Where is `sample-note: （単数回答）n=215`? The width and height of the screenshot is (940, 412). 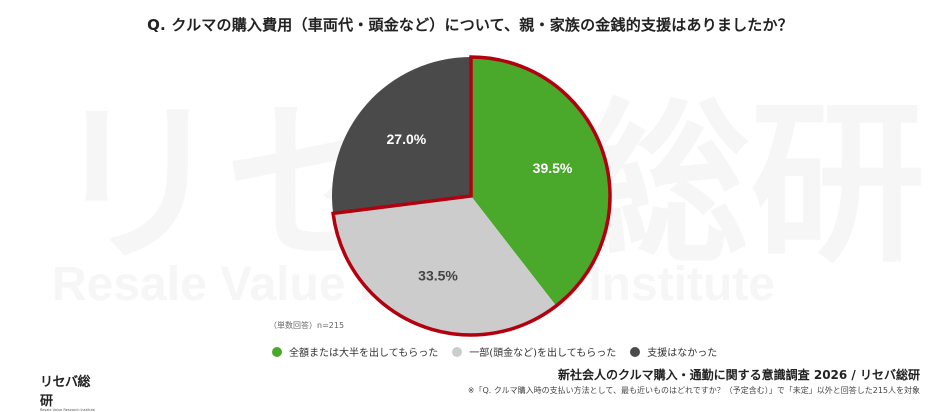 sample-note: （単数回答）n=215 is located at coordinates (307, 325).